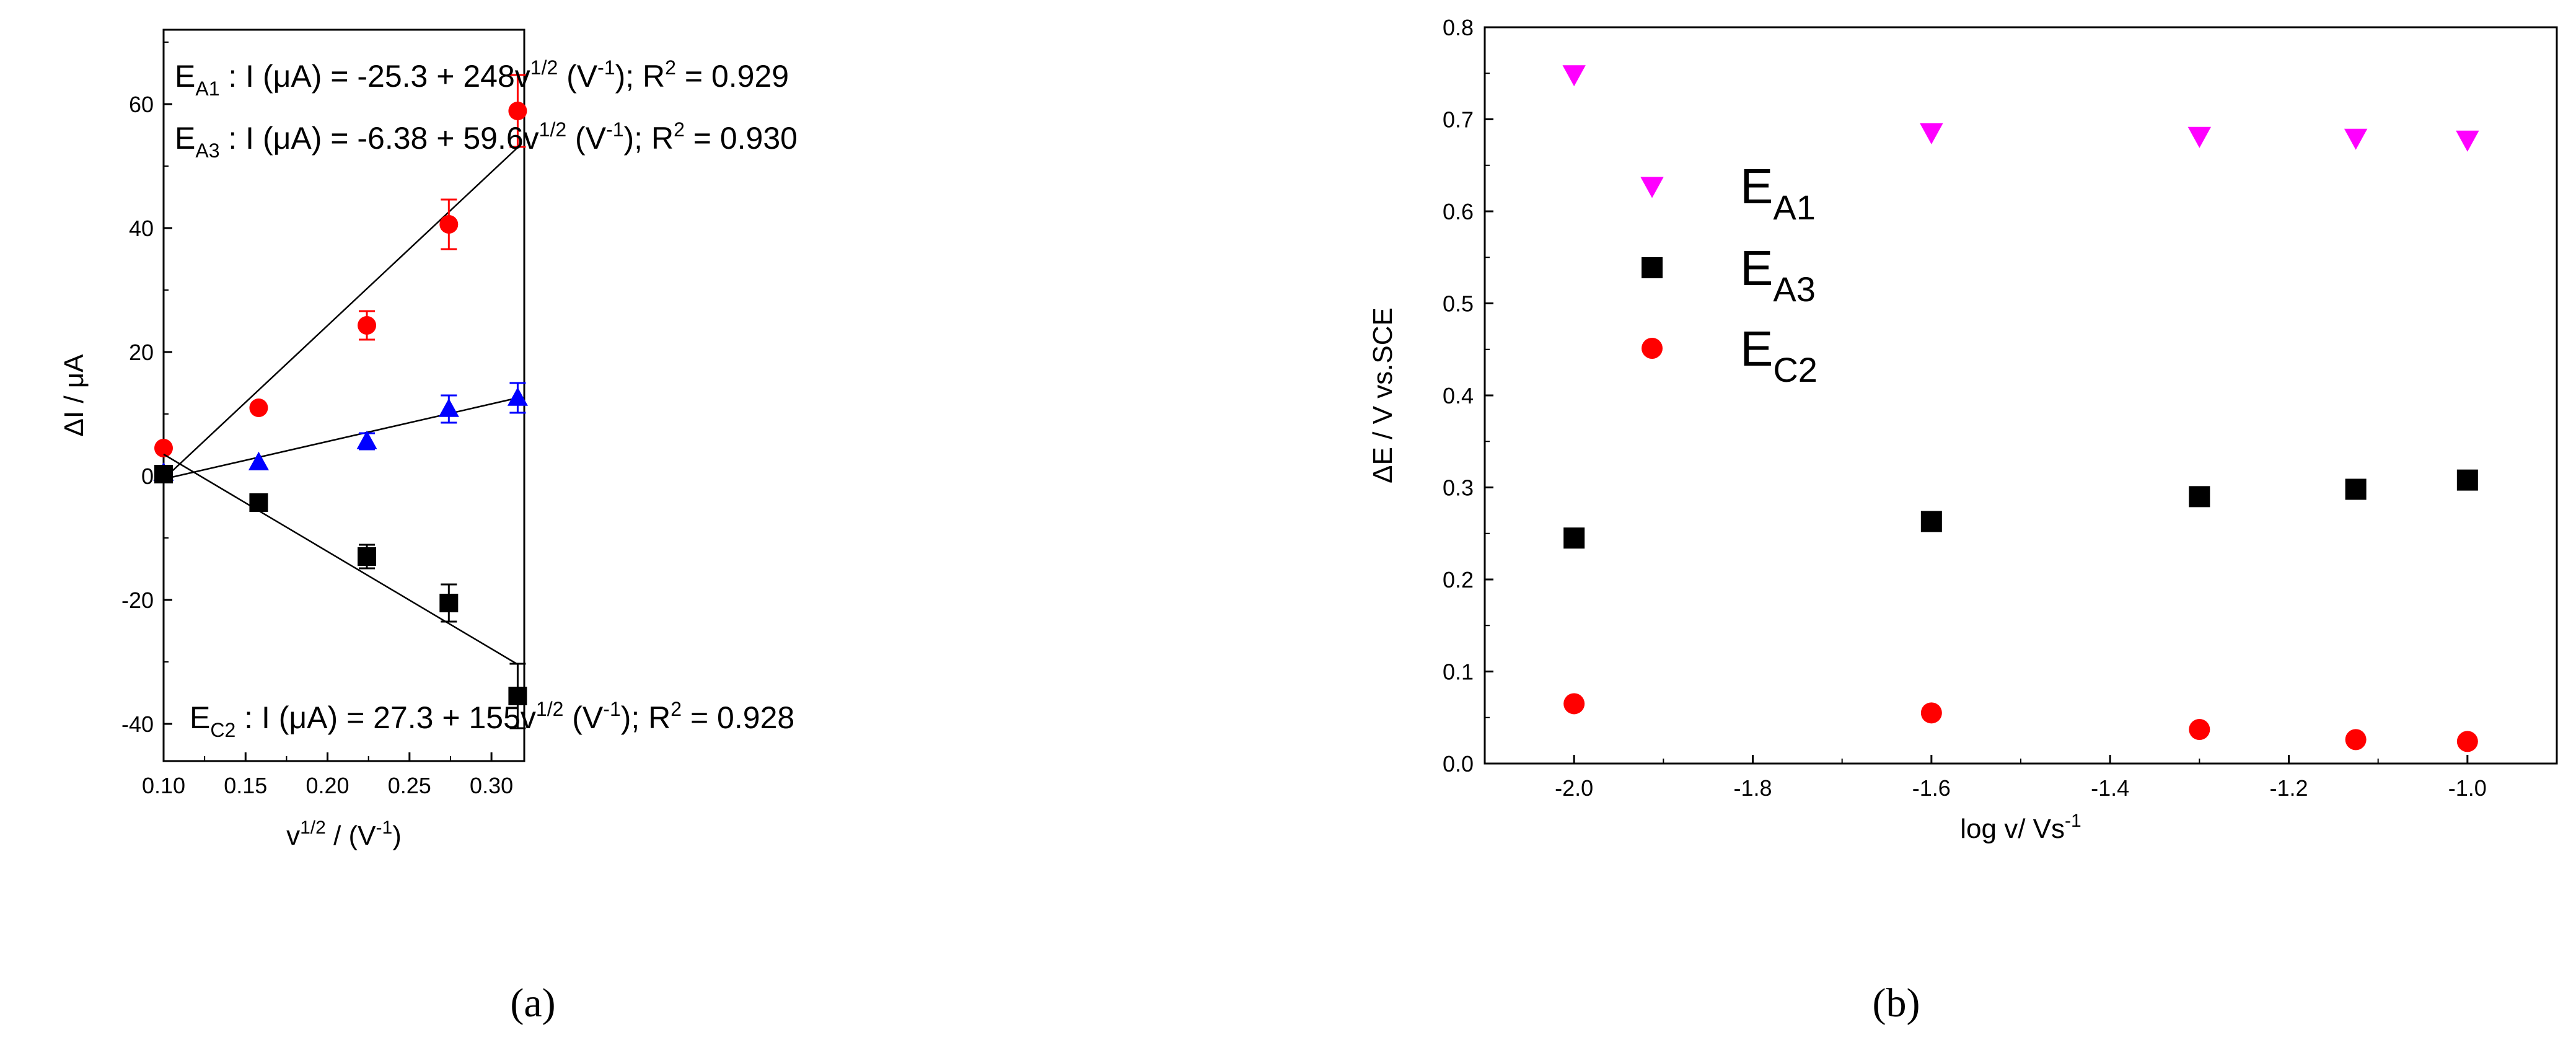 Image resolution: width=2576 pixels, height=1048 pixels. I want to click on y-tick-label: -20, so click(137, 600).